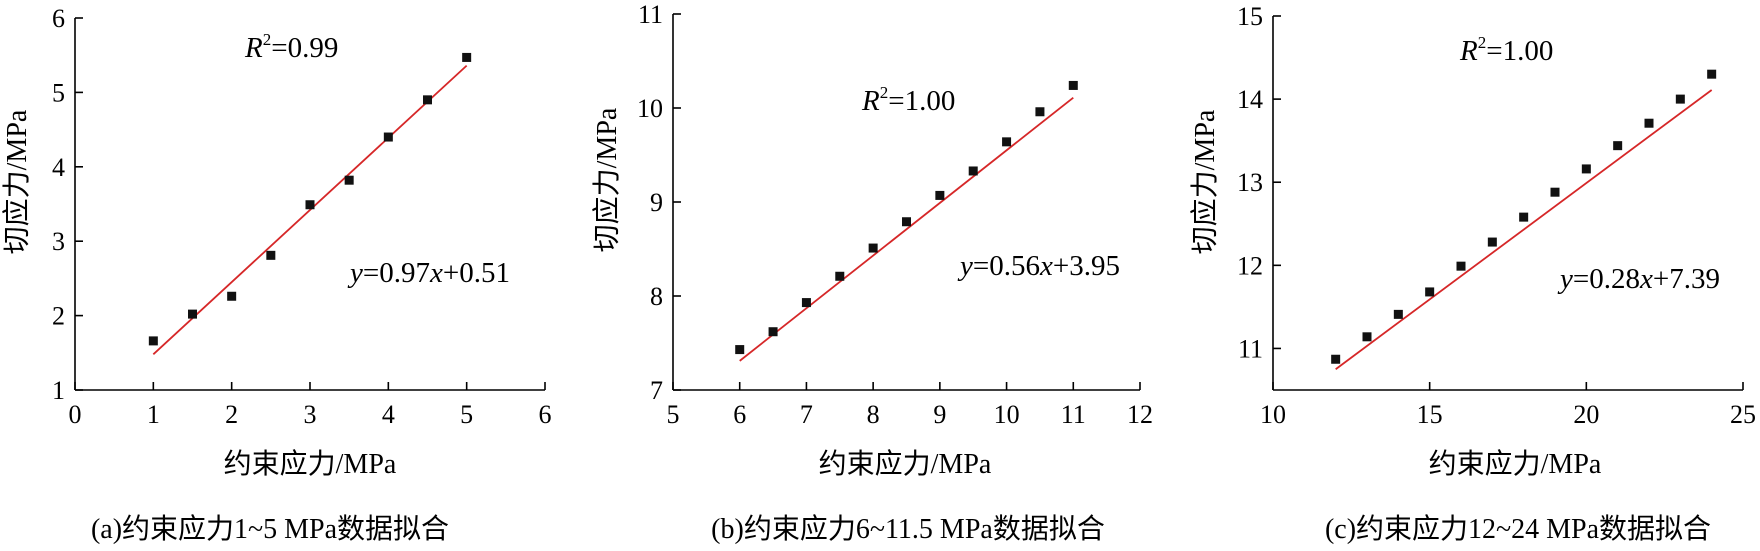 Image resolution: width=1760 pixels, height=551 pixels. What do you see at coordinates (806, 414) in the screenshot?
I see `panel-b-x-tick-label: 7` at bounding box center [806, 414].